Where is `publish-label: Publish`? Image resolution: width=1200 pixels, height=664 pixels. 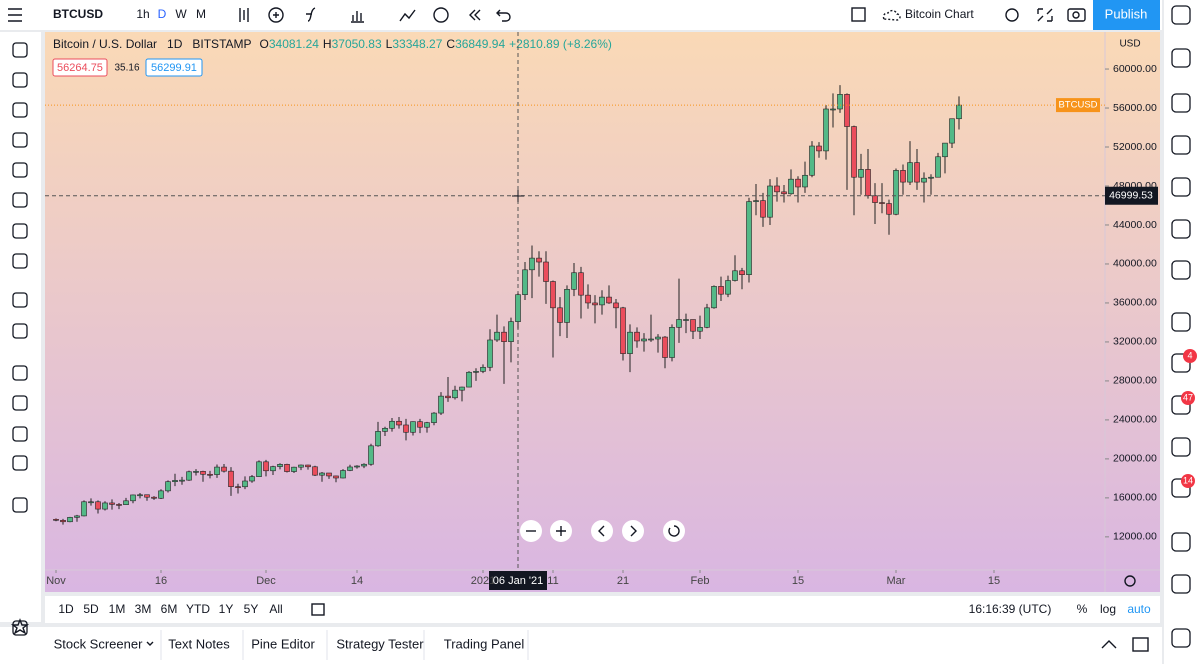 publish-label: Publish is located at coordinates (1126, 13).